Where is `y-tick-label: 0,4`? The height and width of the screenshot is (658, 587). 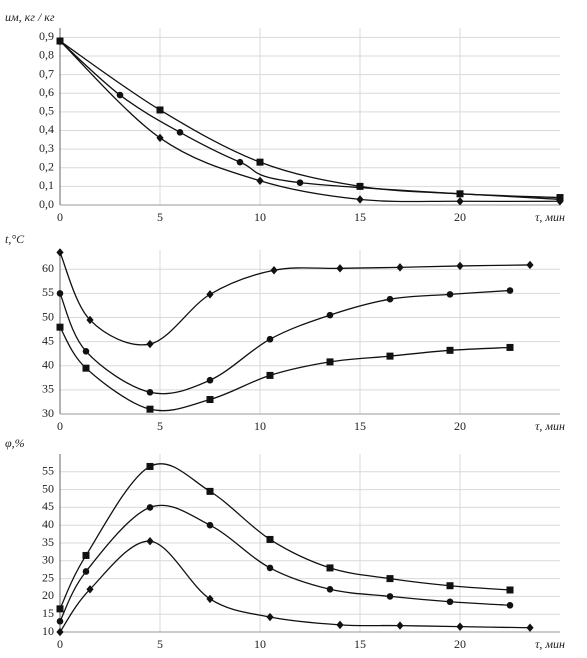 y-tick-label: 0,4 is located at coordinates (46, 129).